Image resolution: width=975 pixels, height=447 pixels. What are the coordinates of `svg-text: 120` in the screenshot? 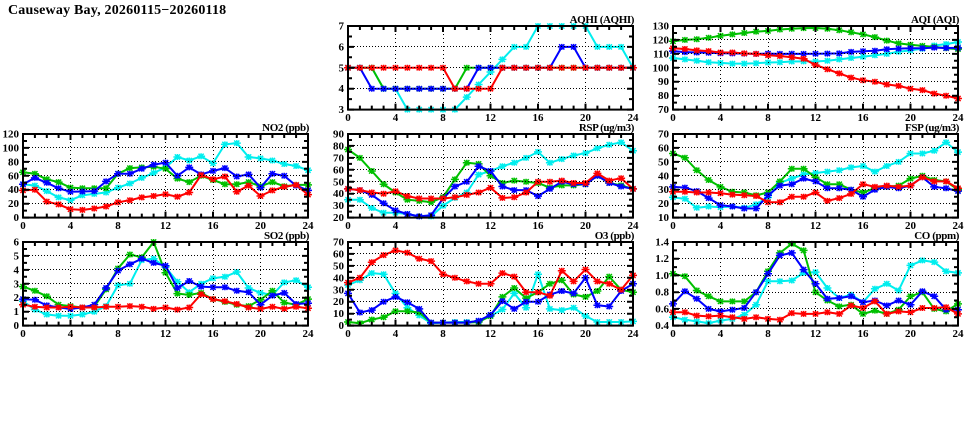 It's located at (661, 40).